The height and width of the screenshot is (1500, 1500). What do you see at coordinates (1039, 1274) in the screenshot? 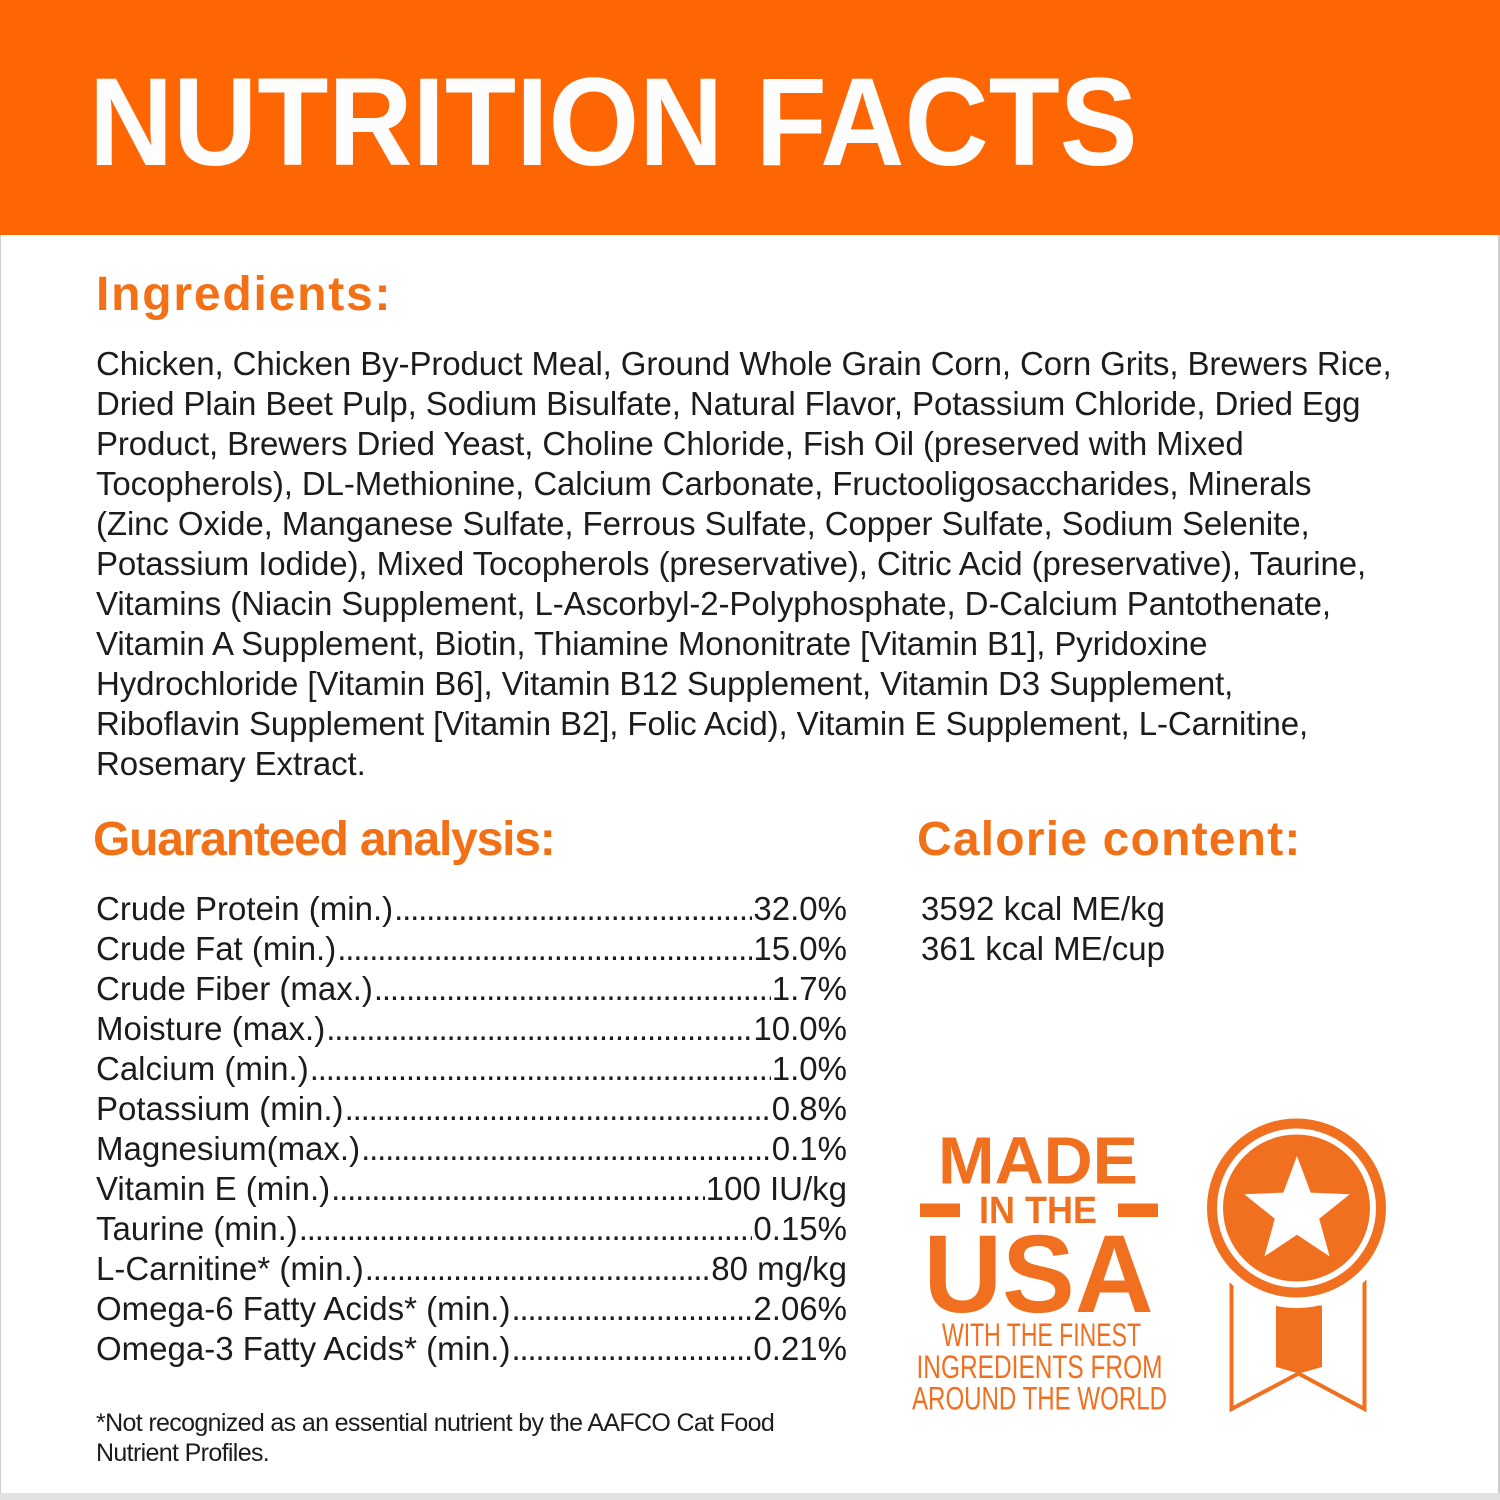
I see `svg-text: USA` at bounding box center [1039, 1274].